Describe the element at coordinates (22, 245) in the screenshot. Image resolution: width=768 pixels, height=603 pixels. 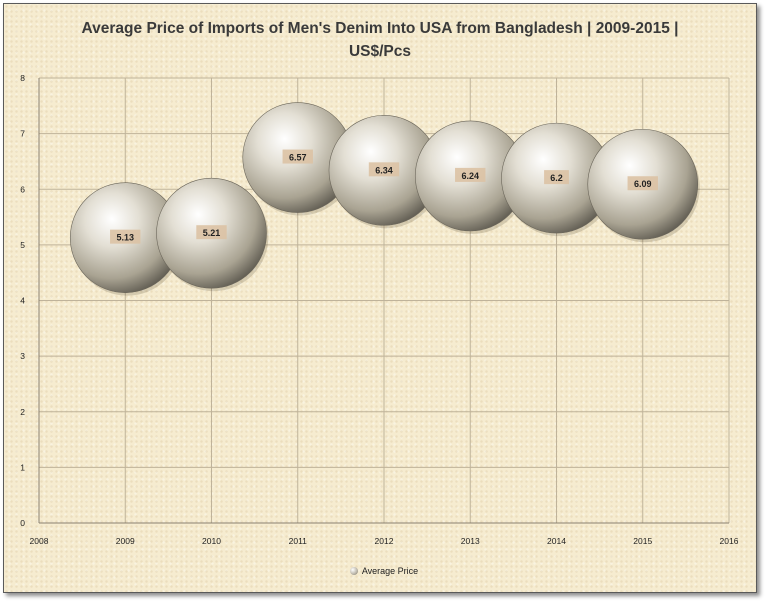
I see `y-tick-label: 5` at that location.